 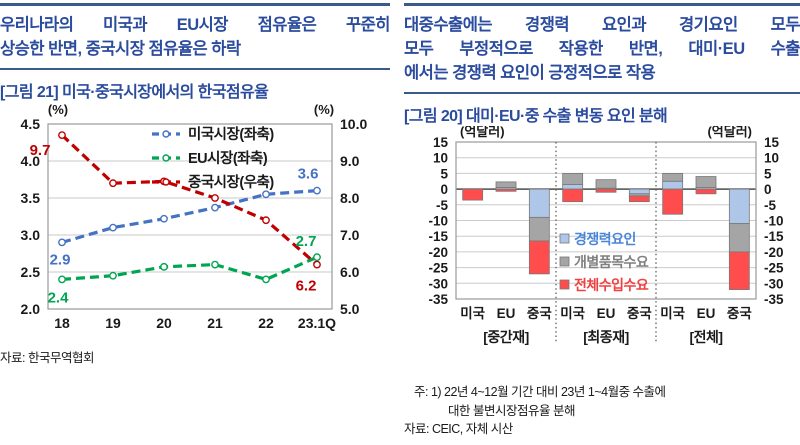 I want to click on right-axis-tick: -20, so click(x=774, y=252).